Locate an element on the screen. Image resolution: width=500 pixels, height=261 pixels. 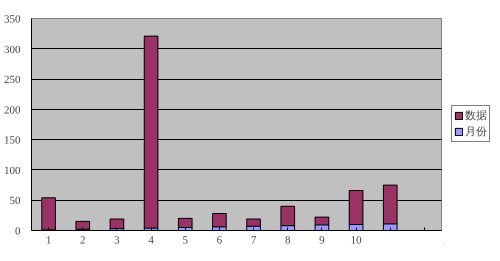
x-tick-label: 7 is located at coordinates (253, 240).